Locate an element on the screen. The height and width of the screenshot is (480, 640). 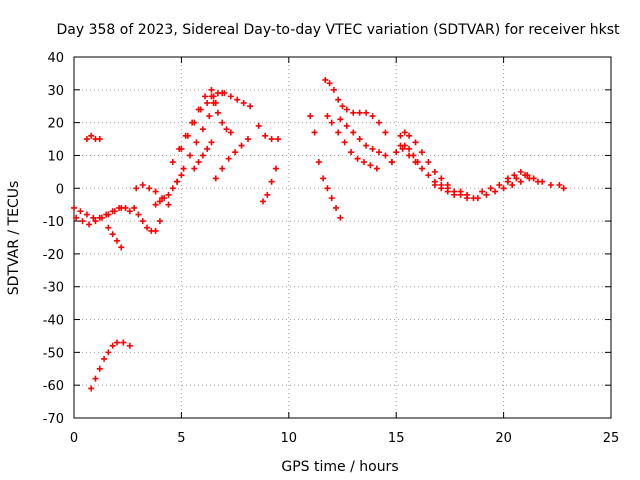
y-tick-label: -10 is located at coordinates (53, 222).